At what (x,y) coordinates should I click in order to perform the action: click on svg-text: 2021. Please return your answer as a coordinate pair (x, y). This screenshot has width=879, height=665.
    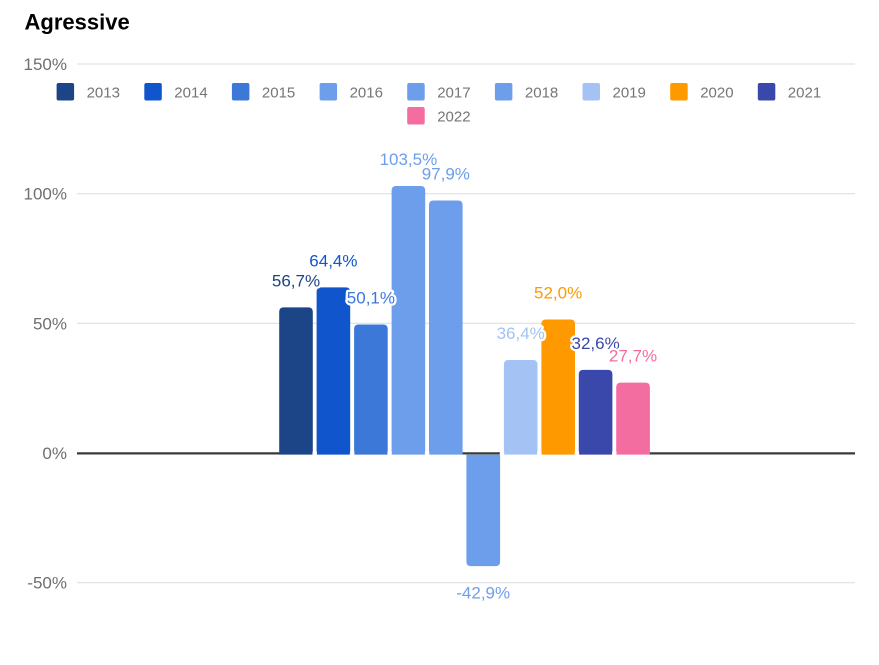
    Looking at the image, I should click on (804, 93).